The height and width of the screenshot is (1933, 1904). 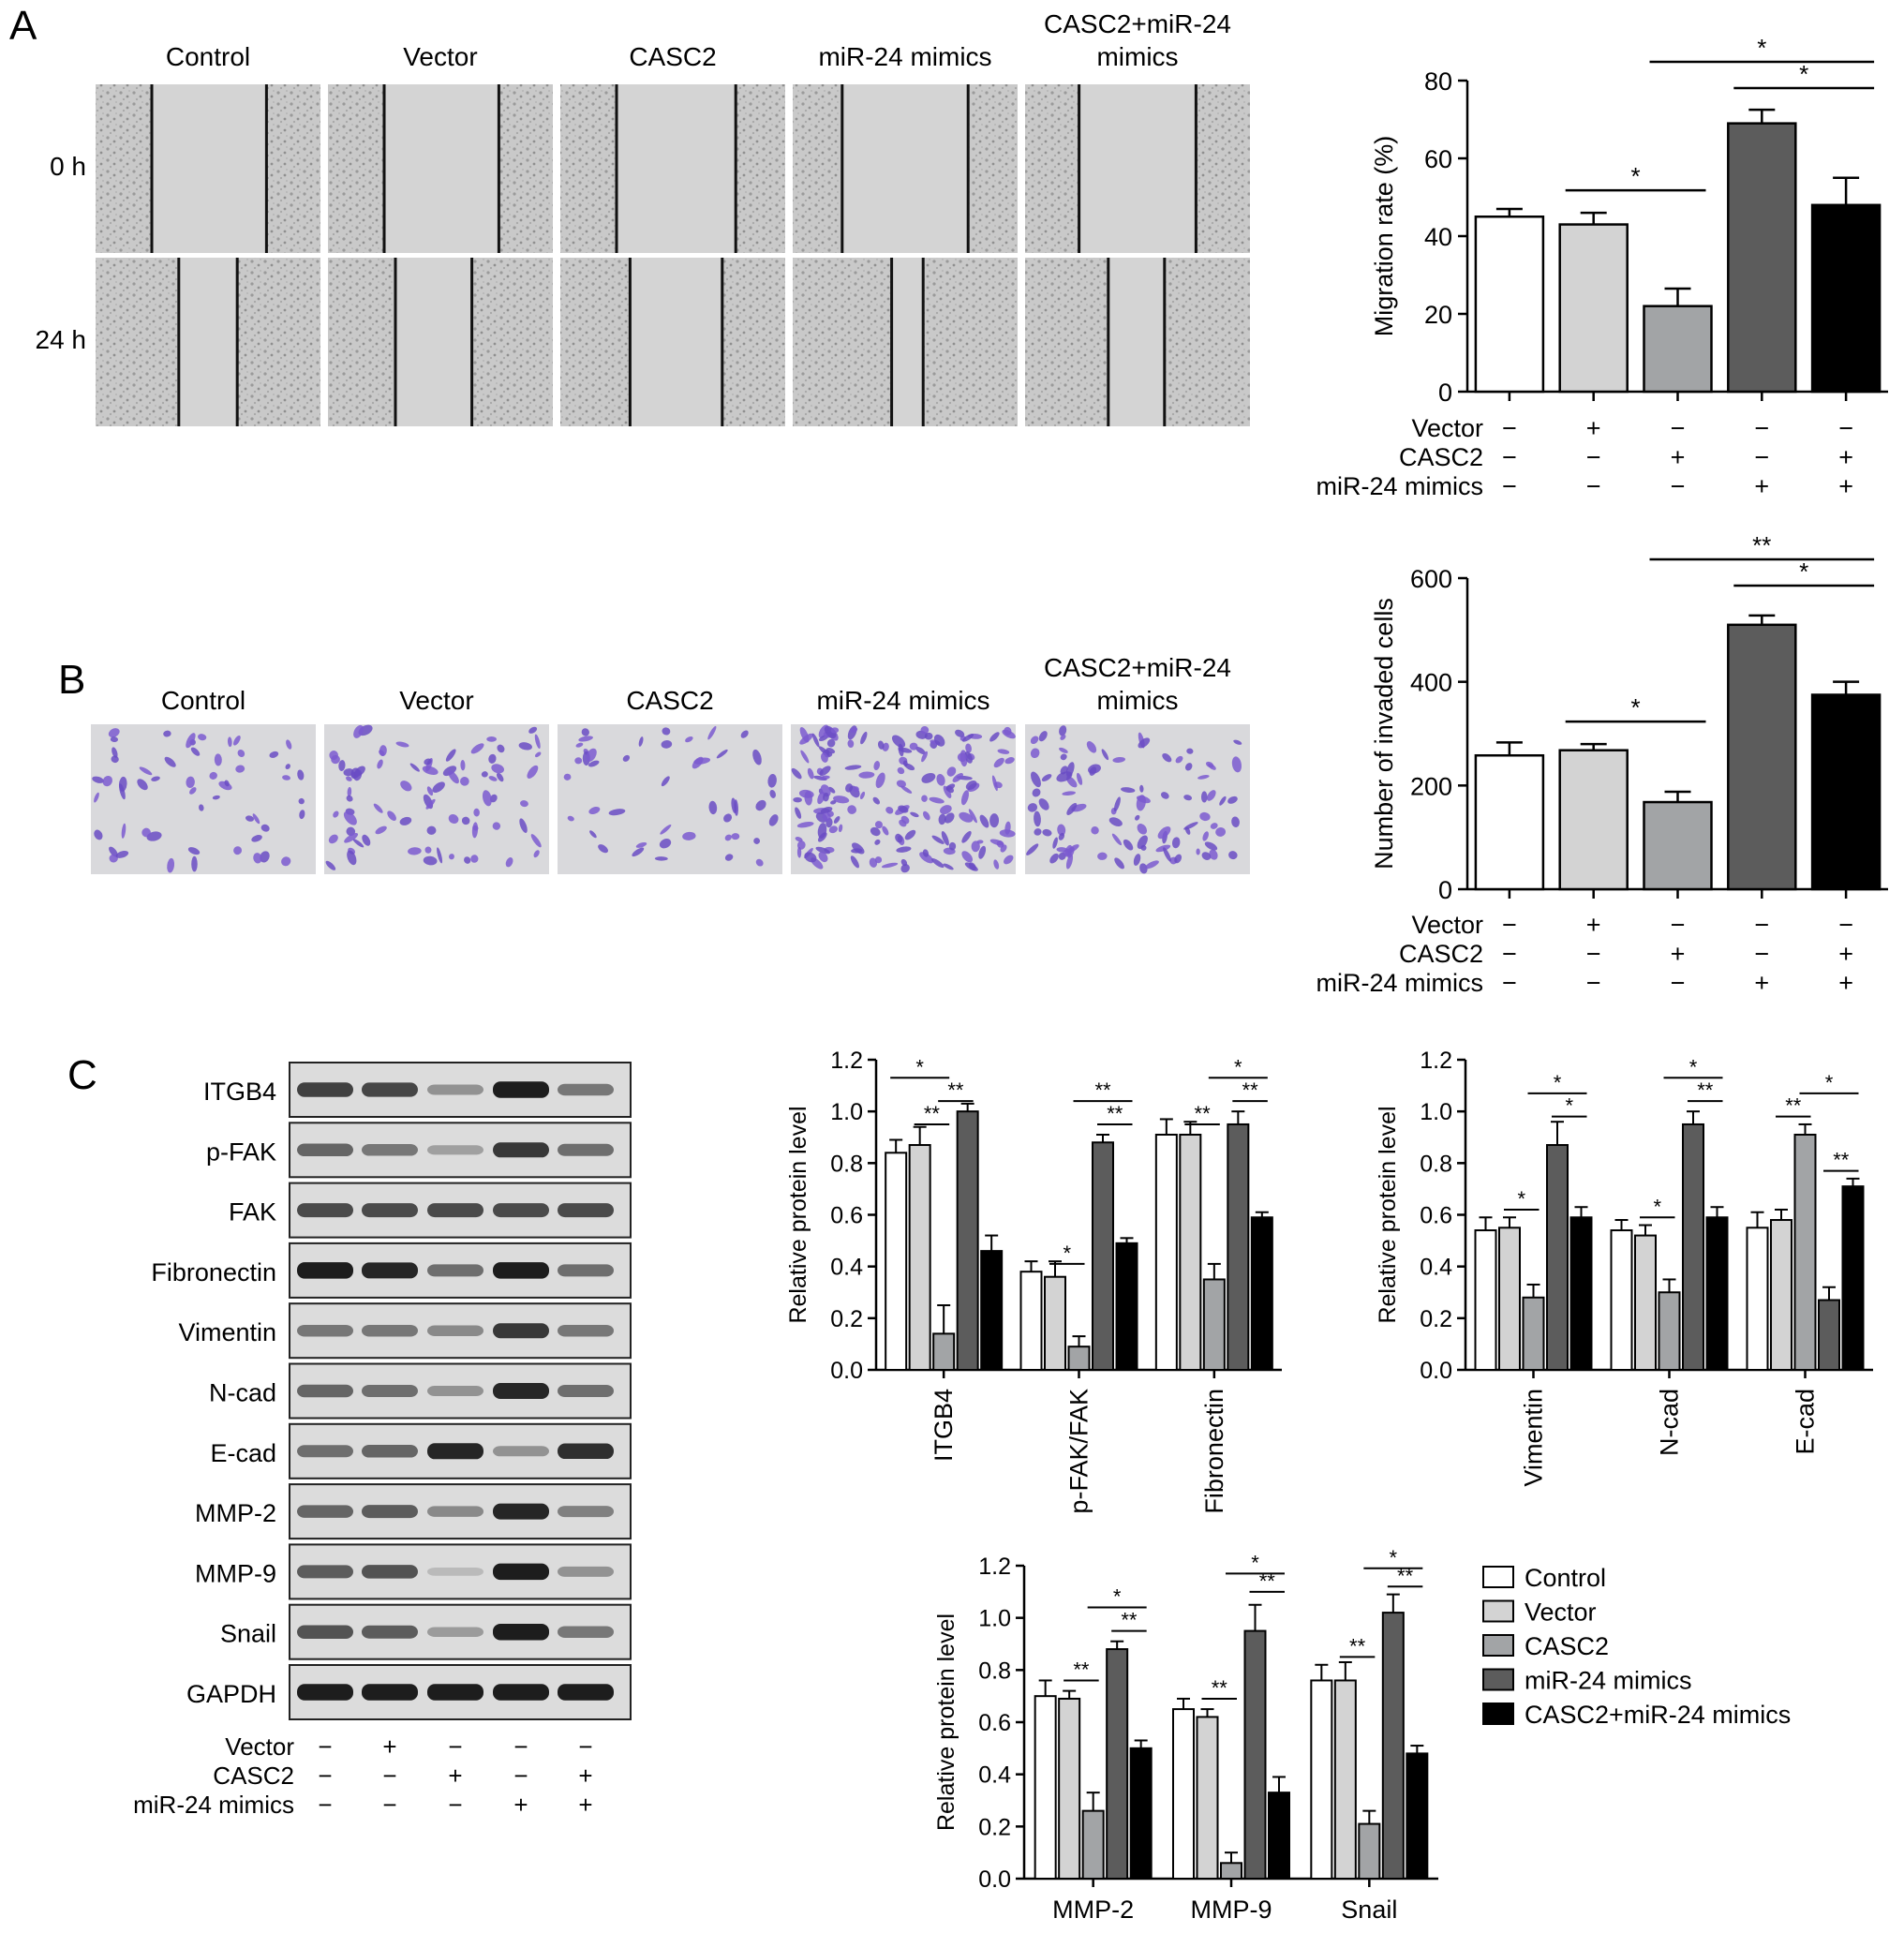 What do you see at coordinates (1670, 1423) in the screenshot?
I see `x-tick-label: N-cad` at bounding box center [1670, 1423].